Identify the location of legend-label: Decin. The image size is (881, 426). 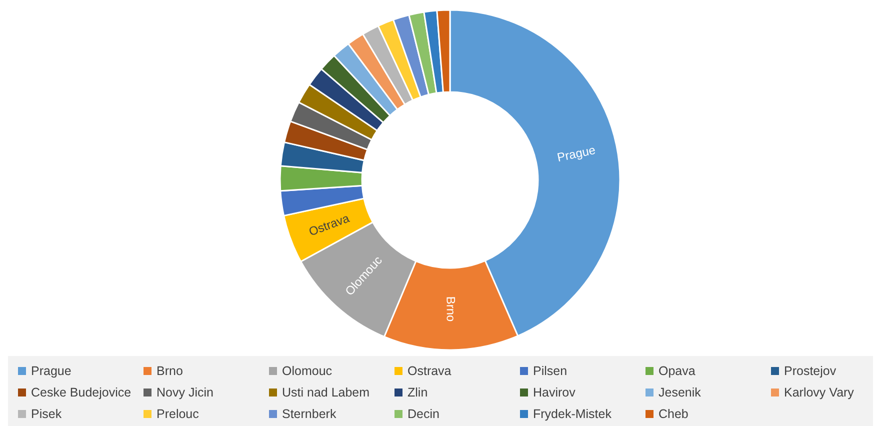
(424, 414).